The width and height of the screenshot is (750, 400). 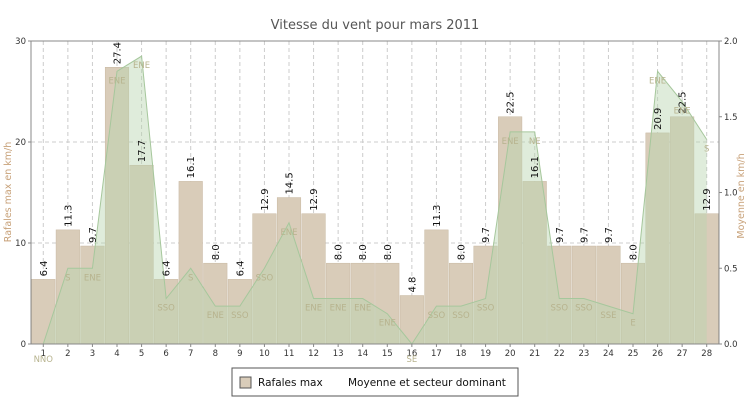 What do you see at coordinates (313, 354) in the screenshot?
I see `x-tick-label: 12` at bounding box center [313, 354].